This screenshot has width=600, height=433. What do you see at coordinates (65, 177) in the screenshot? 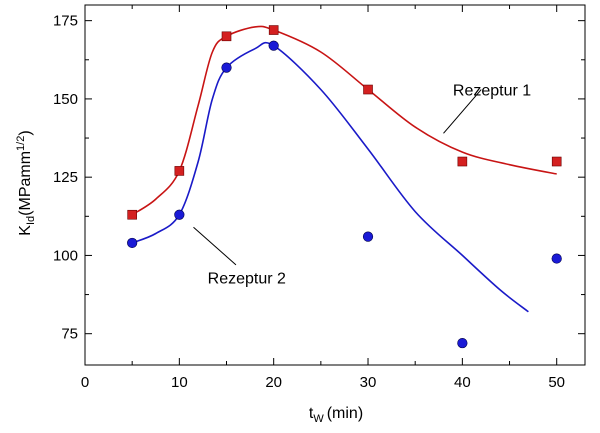
I see `y-tick-label: 125` at bounding box center [65, 177].